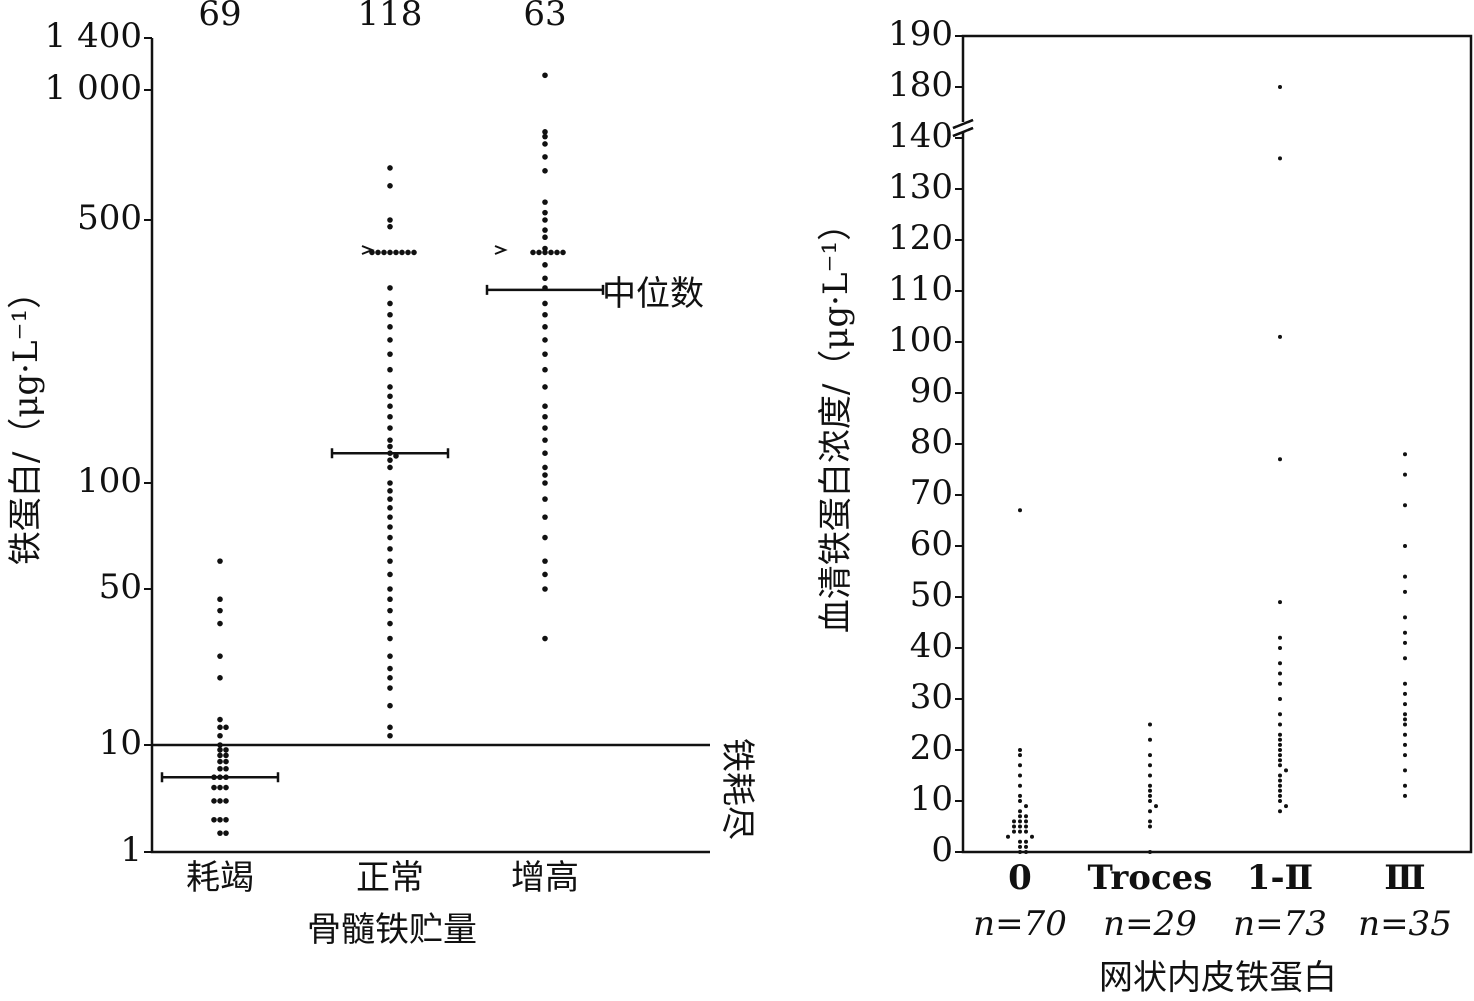 This screenshot has width=1474, height=1001. Describe the element at coordinates (931, 391) in the screenshot. I see `y-tick-label: 90` at that location.